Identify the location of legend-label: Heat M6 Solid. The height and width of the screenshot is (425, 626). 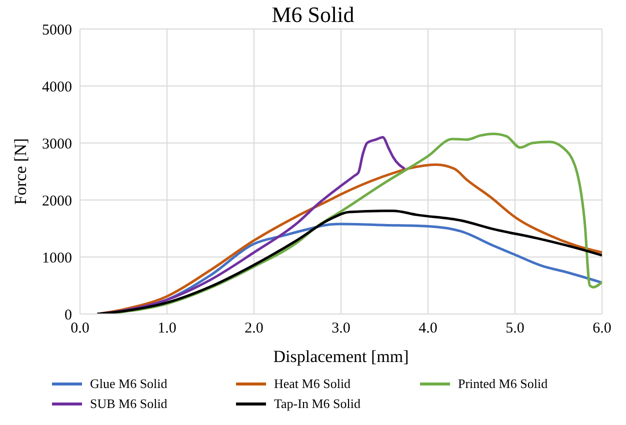
(312, 384).